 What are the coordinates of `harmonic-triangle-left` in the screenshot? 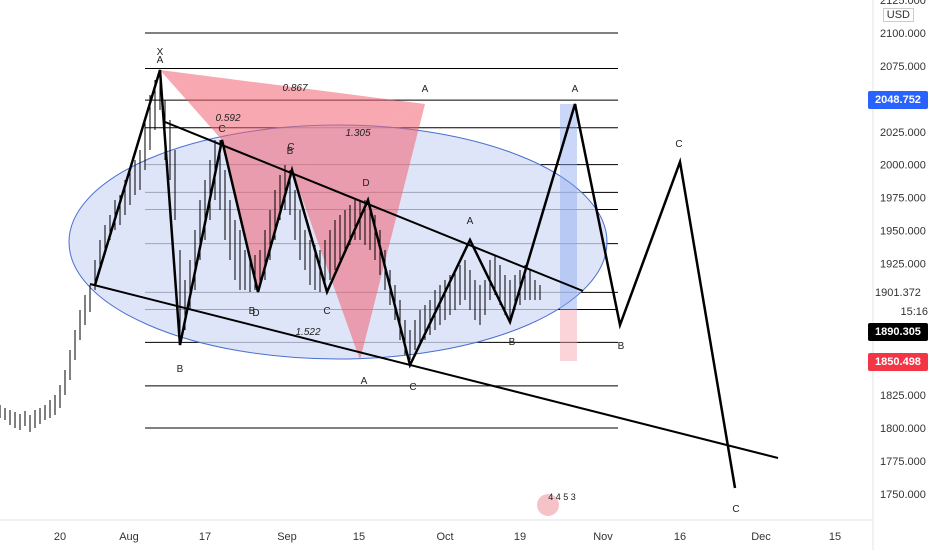 It's located at (226, 181).